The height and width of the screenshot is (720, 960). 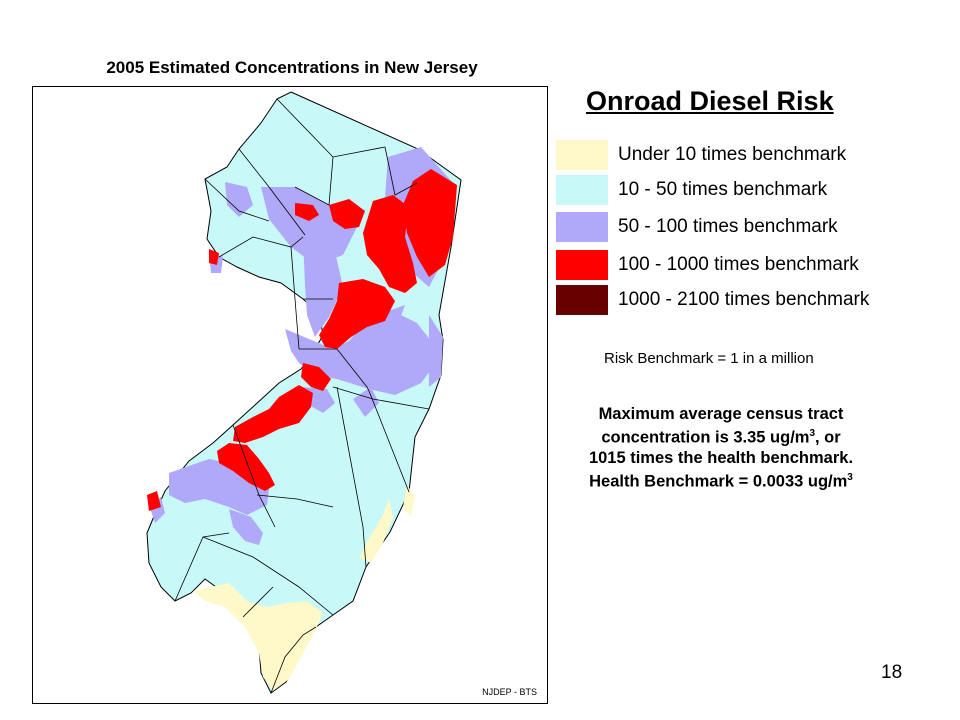 I want to click on max-note-line-2: concentration is 3.35 ug/m3, or, so click(x=721, y=437).